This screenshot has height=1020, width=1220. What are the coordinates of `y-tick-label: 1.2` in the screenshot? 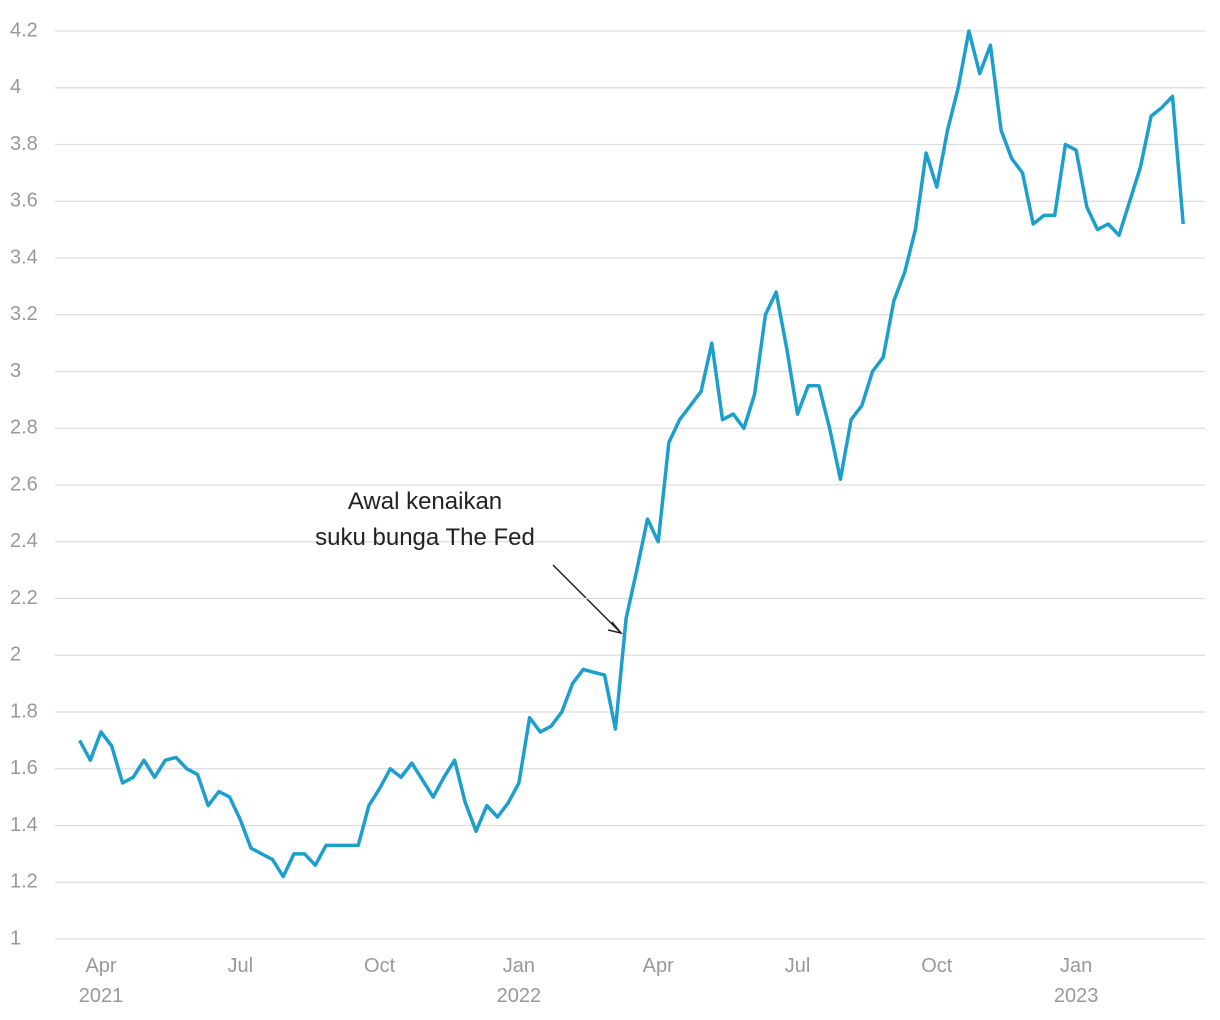 It's located at (24, 882).